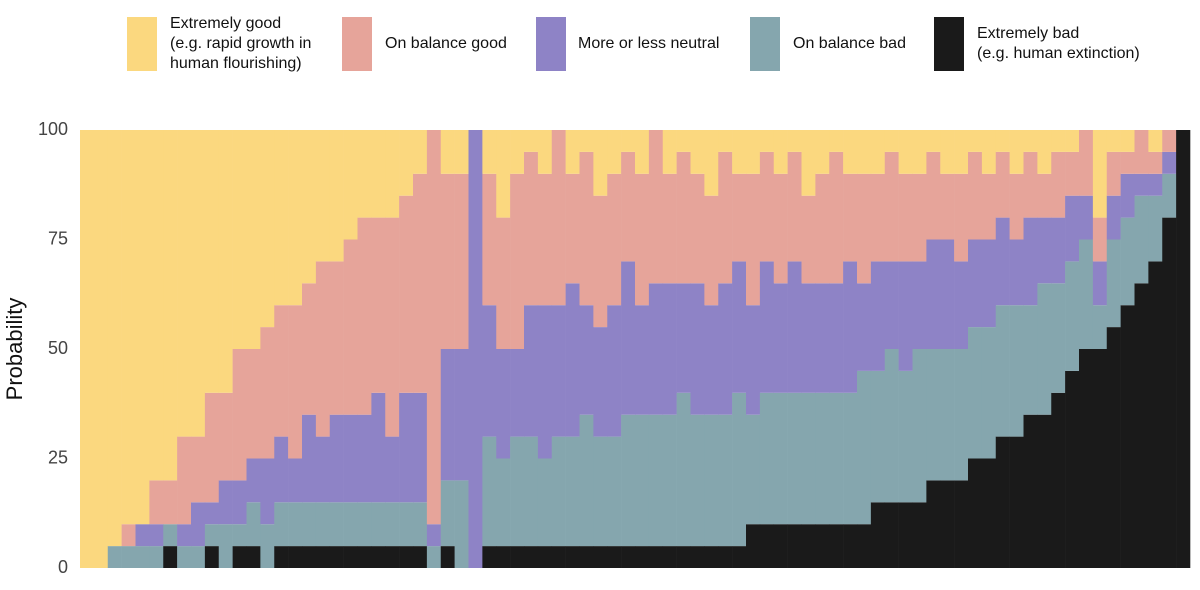  What do you see at coordinates (58, 348) in the screenshot?
I see `y-tick-label: 50` at bounding box center [58, 348].